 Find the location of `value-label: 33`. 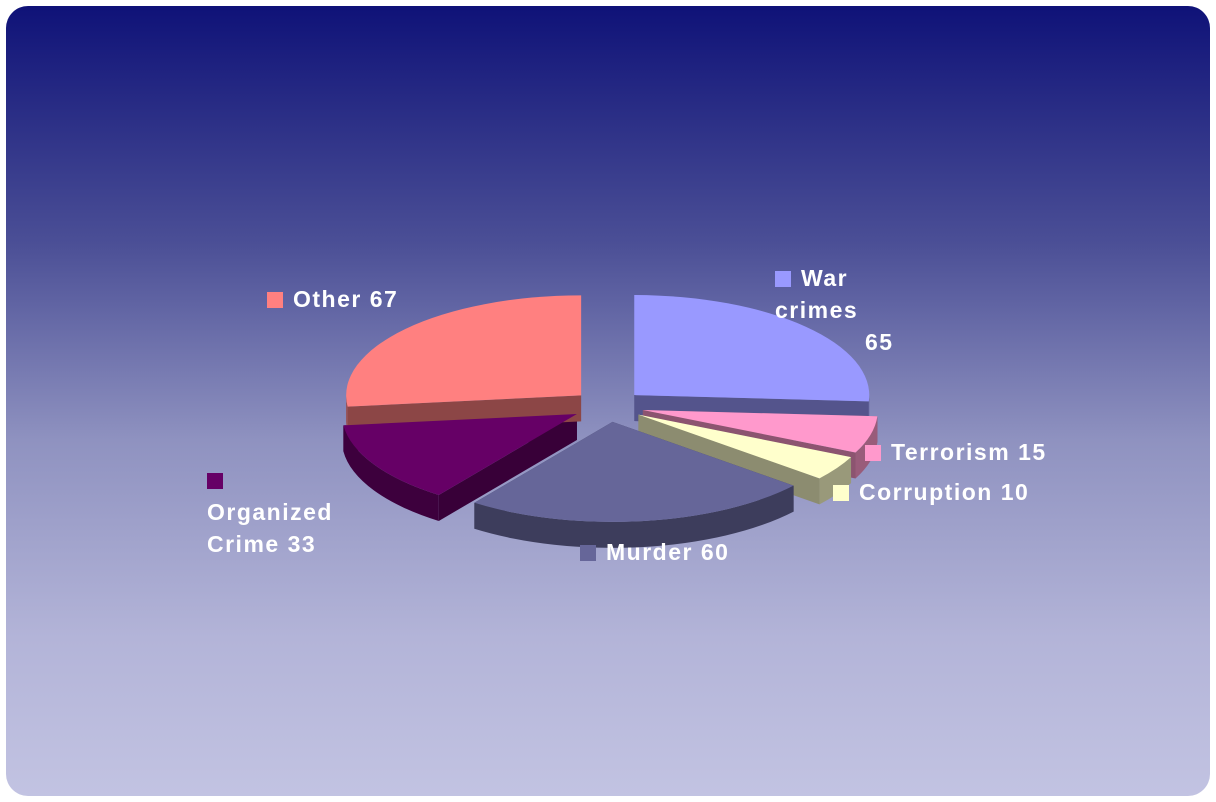

value-label: 33 is located at coordinates (302, 544).